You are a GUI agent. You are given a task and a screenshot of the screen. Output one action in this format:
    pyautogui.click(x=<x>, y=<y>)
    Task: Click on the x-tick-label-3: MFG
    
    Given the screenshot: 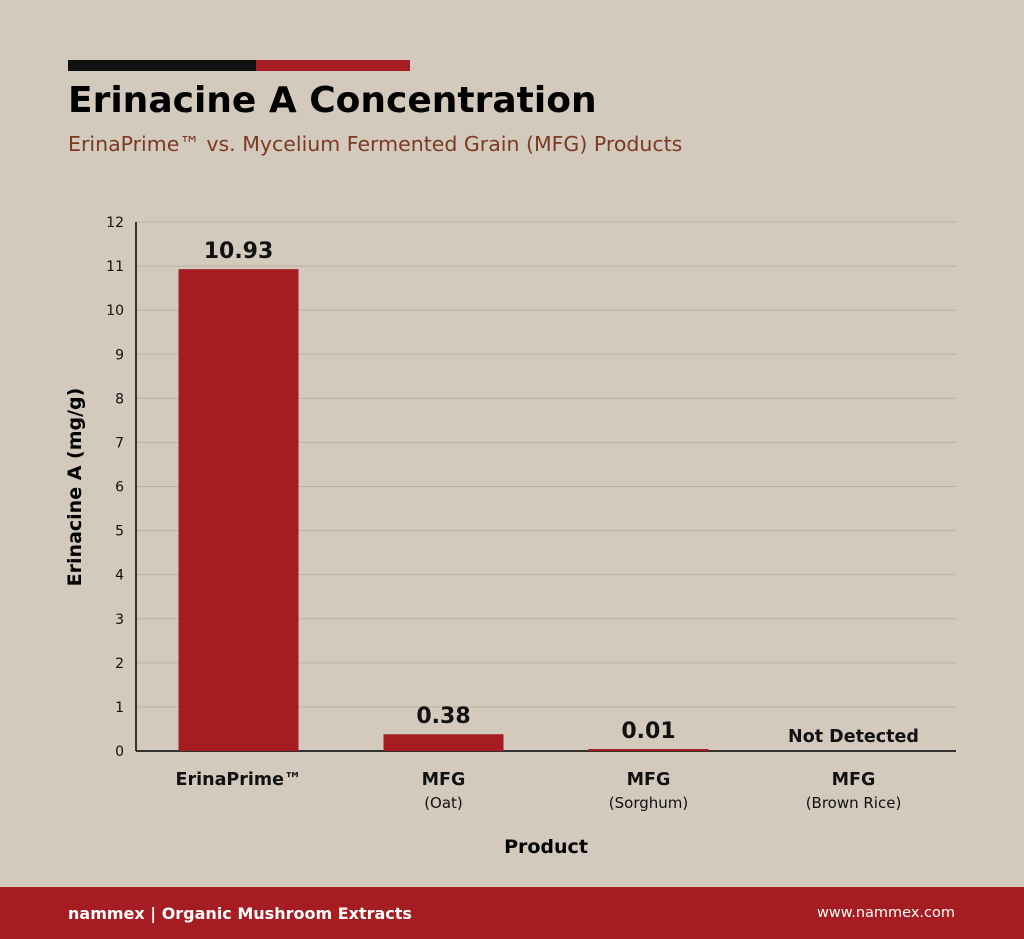 What is the action you would take?
    pyautogui.click(x=854, y=780)
    